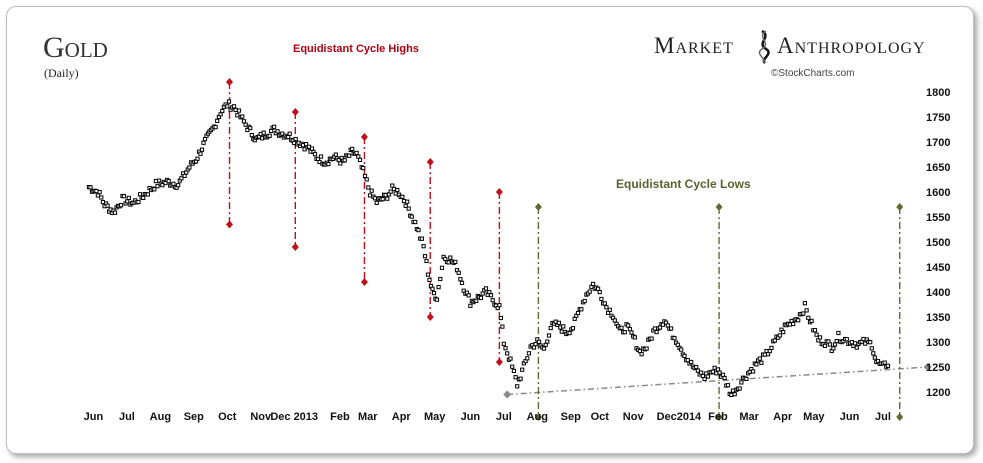 The height and width of the screenshot is (463, 983). Describe the element at coordinates (667, 417) in the screenshot. I see `x-tick-label: Dec` at that location.